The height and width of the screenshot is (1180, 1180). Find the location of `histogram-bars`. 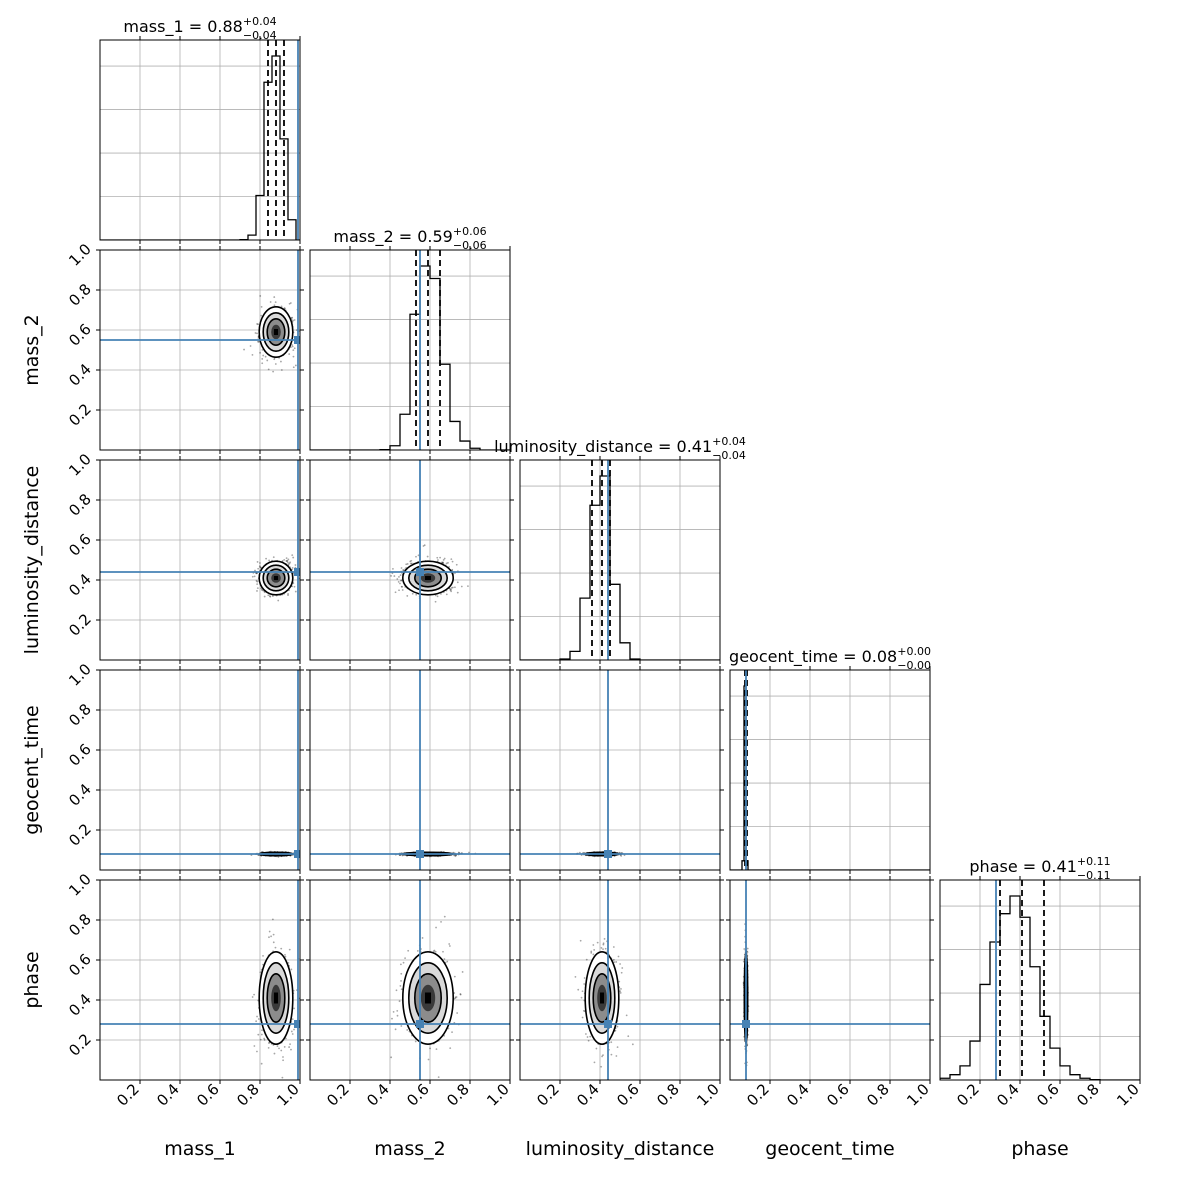

histogram-bars is located at coordinates (620, 560).